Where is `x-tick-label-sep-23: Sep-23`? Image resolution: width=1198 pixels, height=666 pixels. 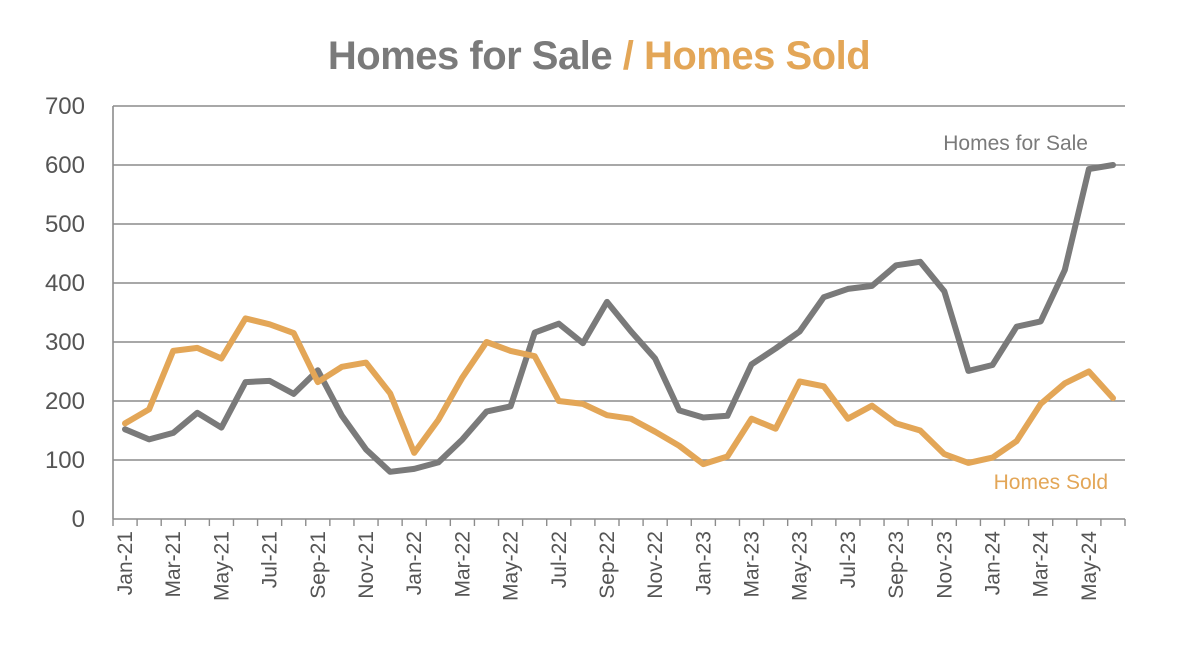
x-tick-label-sep-23: Sep-23 is located at coordinates (896, 565).